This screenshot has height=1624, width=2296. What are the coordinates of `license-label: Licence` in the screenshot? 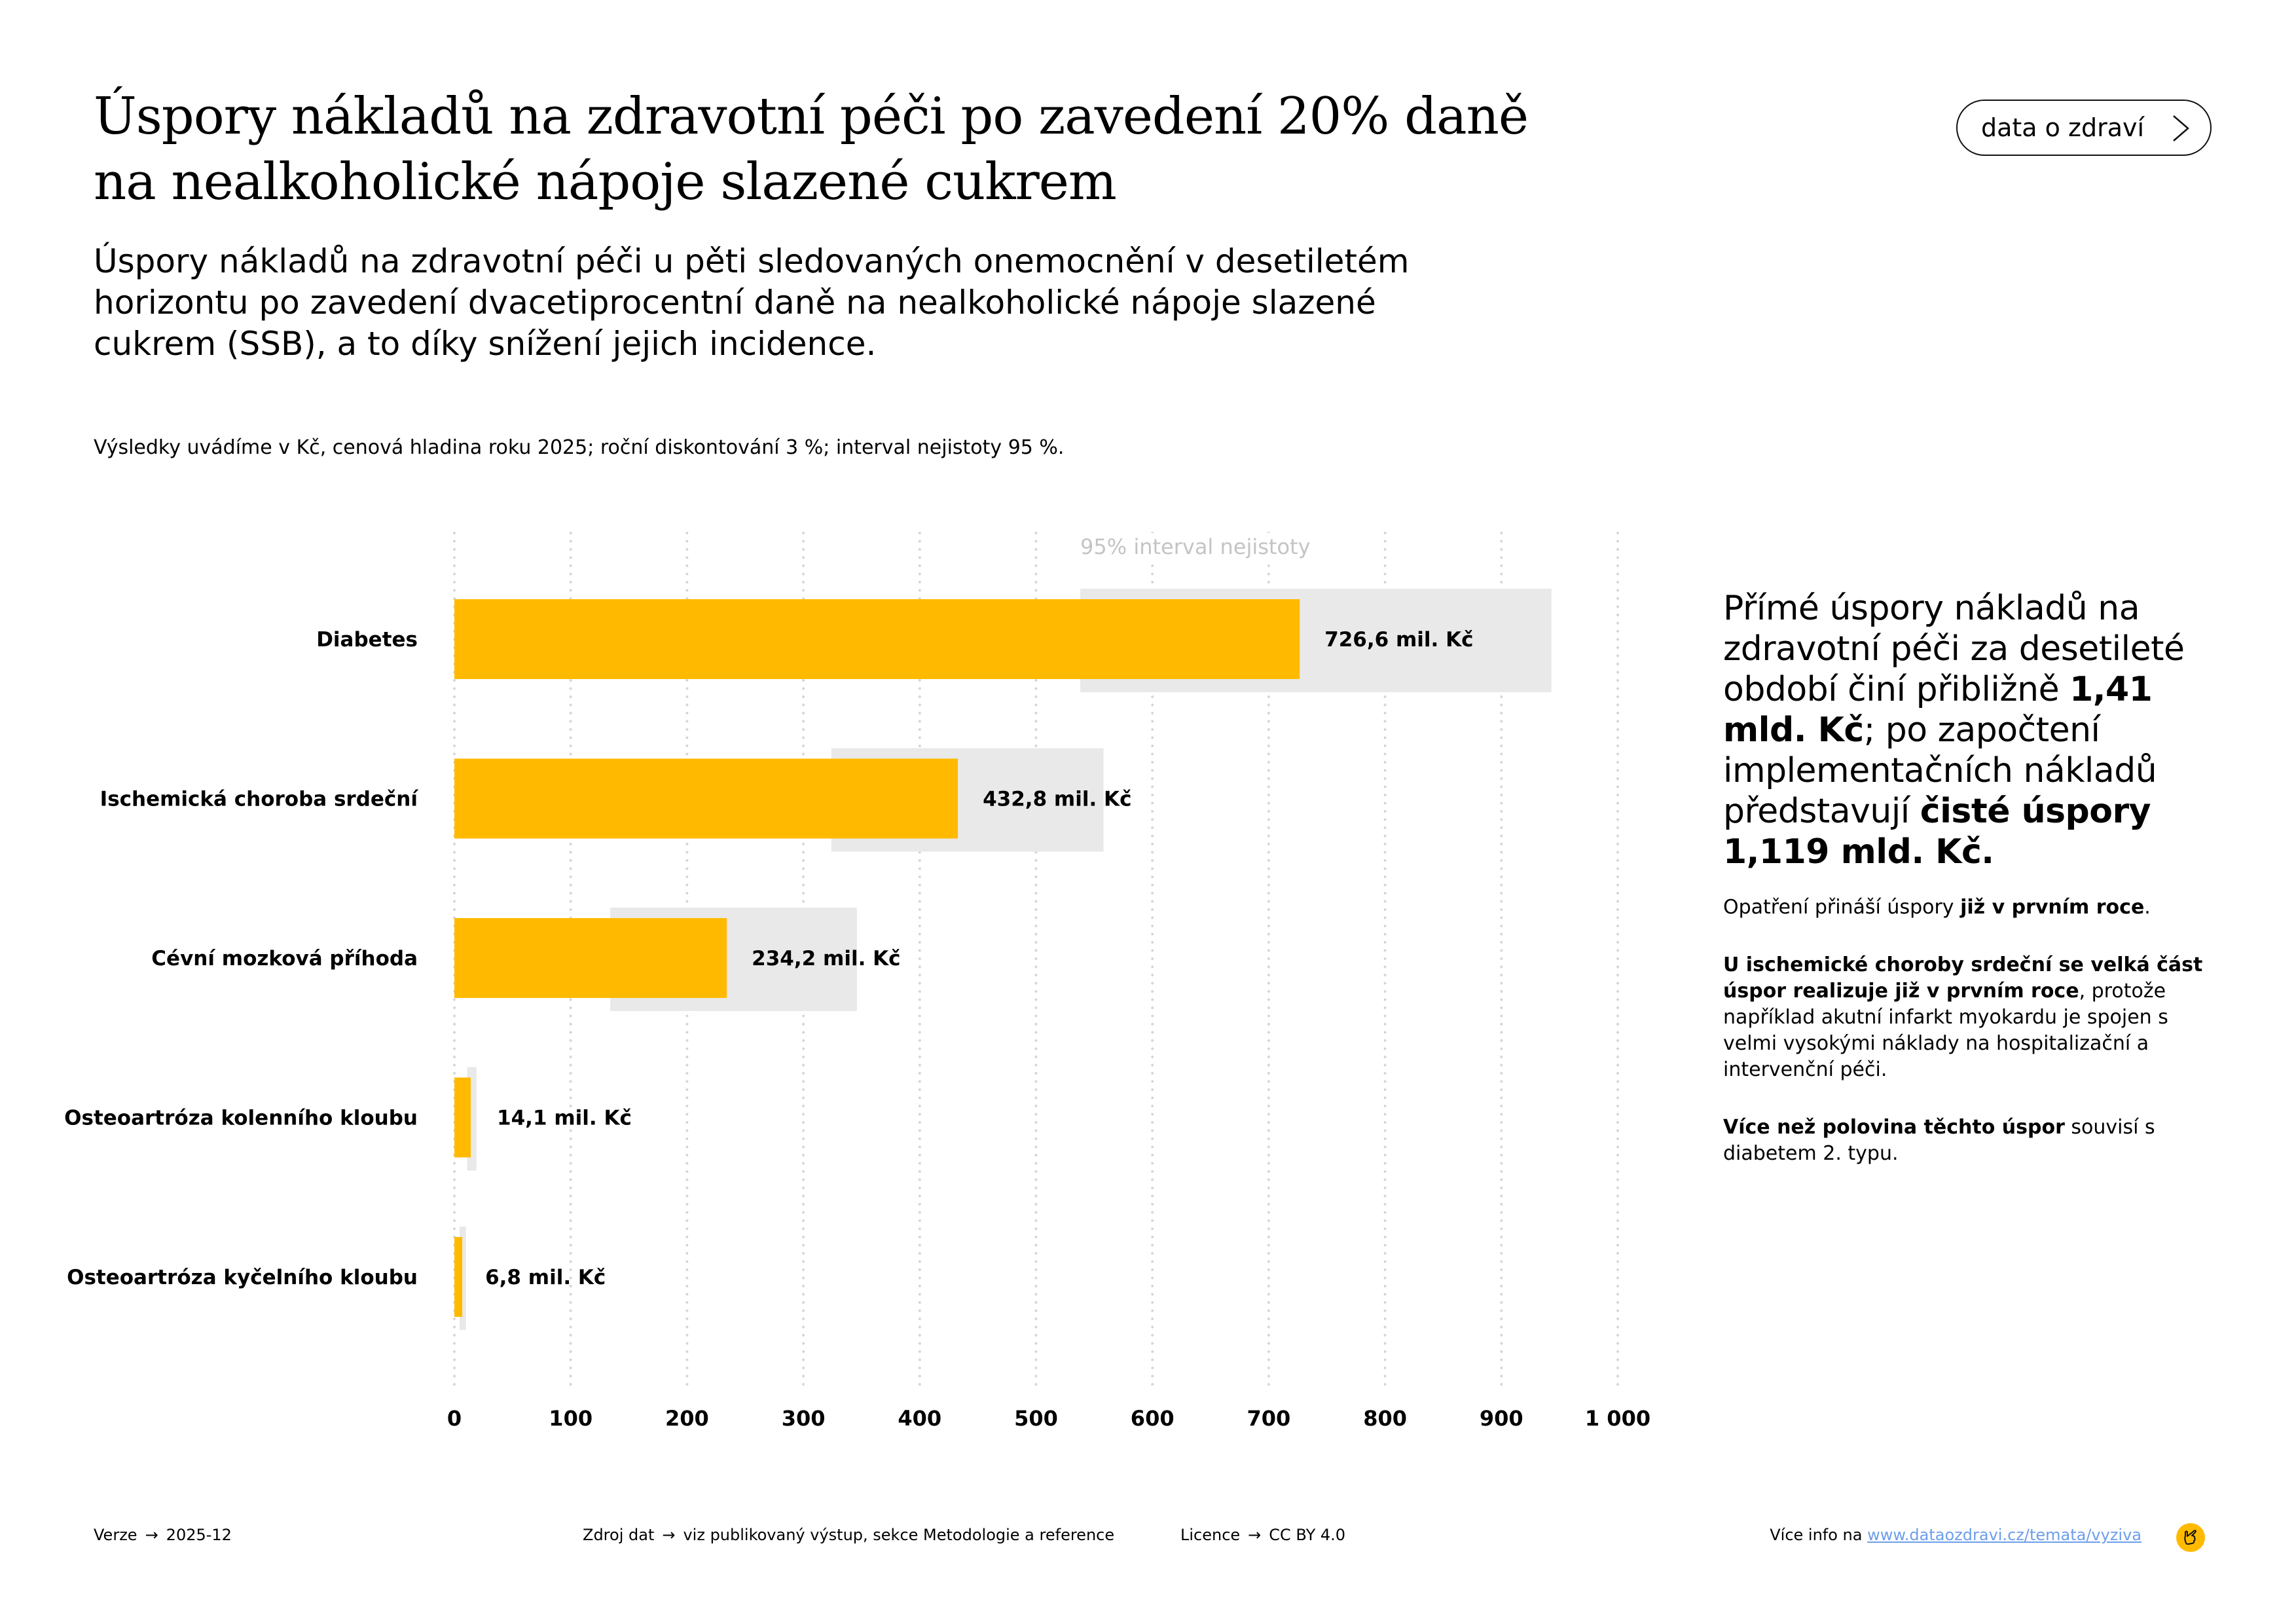 It's located at (1210, 1535).